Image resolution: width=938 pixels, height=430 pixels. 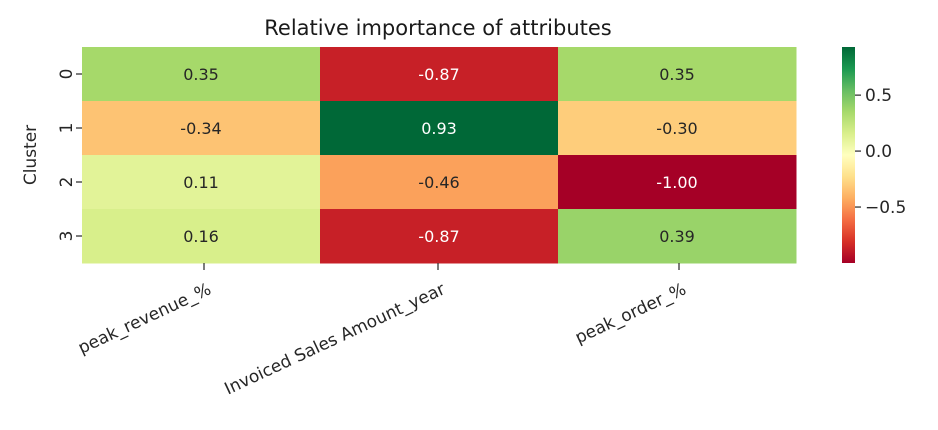 I want to click on x-tick-label: Invoiced Sales Amount_year, so click(x=335, y=339).